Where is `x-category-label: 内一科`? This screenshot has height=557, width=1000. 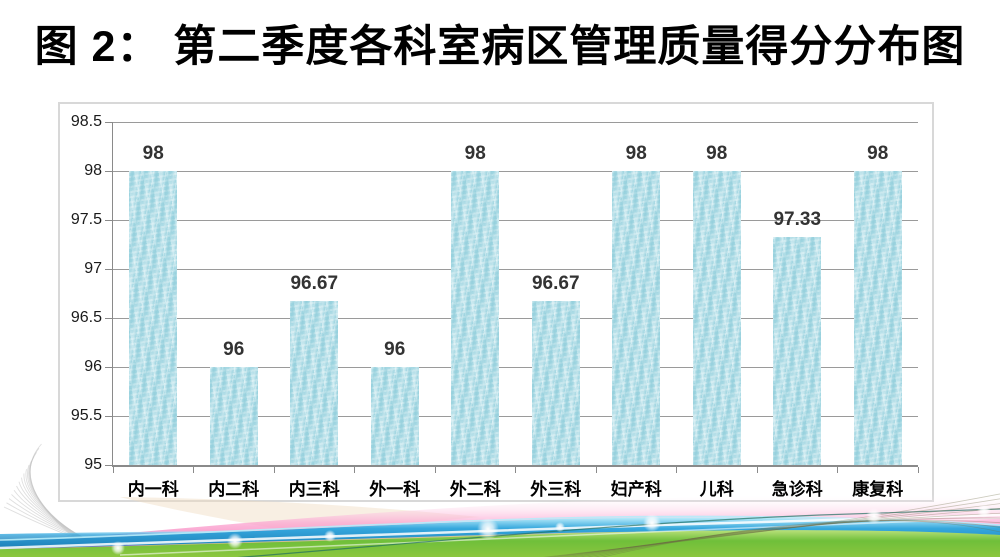
x-category-label: 内一科 is located at coordinates (153, 489).